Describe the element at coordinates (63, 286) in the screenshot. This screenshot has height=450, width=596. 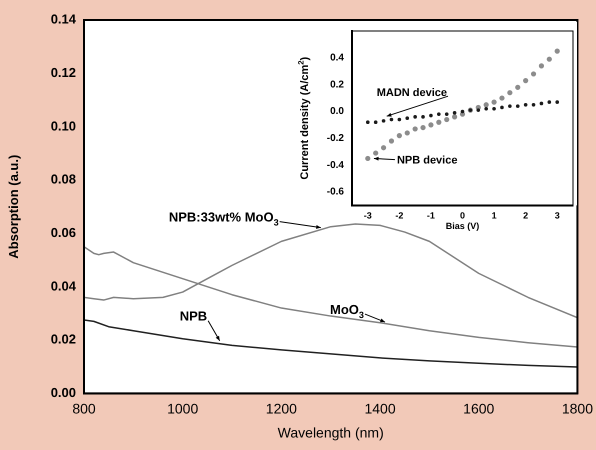
I see `y-tick-label: 0.04` at that location.